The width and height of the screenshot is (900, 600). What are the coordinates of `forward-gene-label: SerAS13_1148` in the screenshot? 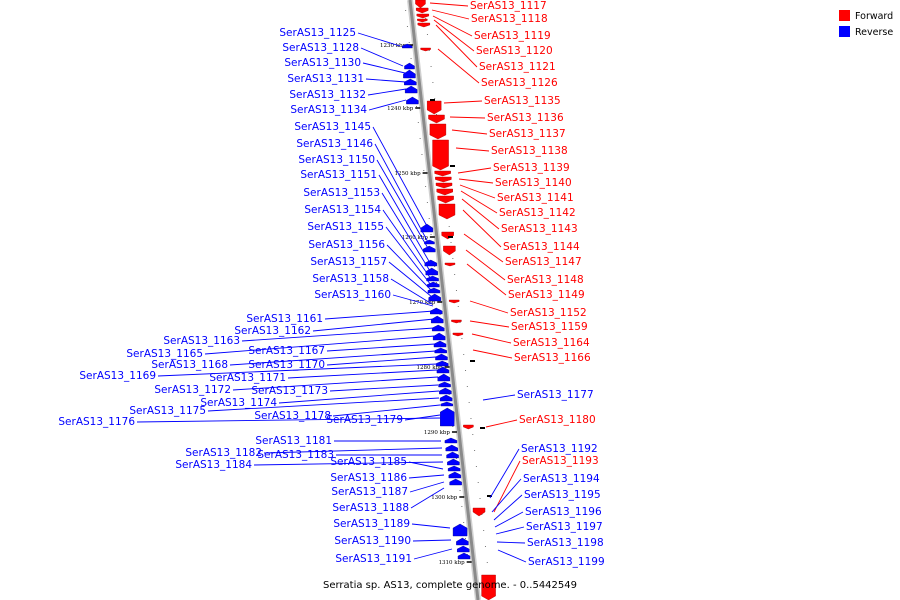 It's located at (545, 280).